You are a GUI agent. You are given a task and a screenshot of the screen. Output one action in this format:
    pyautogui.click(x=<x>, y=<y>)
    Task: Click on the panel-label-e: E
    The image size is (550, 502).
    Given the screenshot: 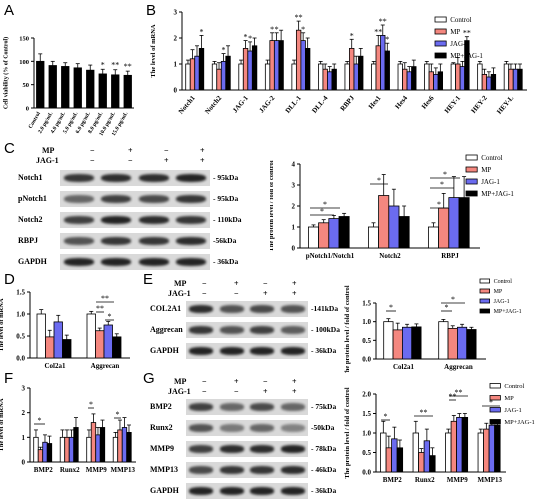 What is the action you would take?
    pyautogui.click(x=148, y=279)
    